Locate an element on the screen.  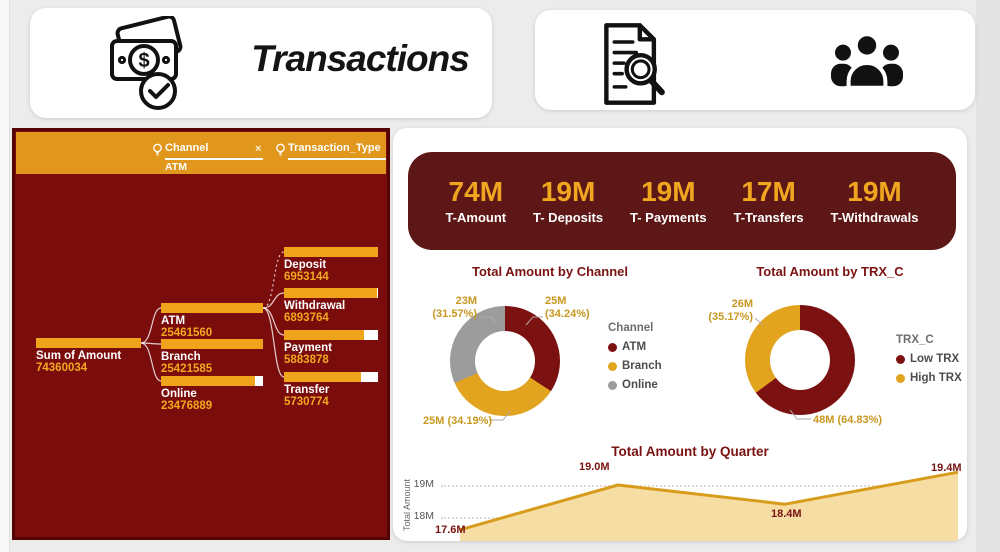
y-tick-18m: 18M is located at coordinates (423, 516).